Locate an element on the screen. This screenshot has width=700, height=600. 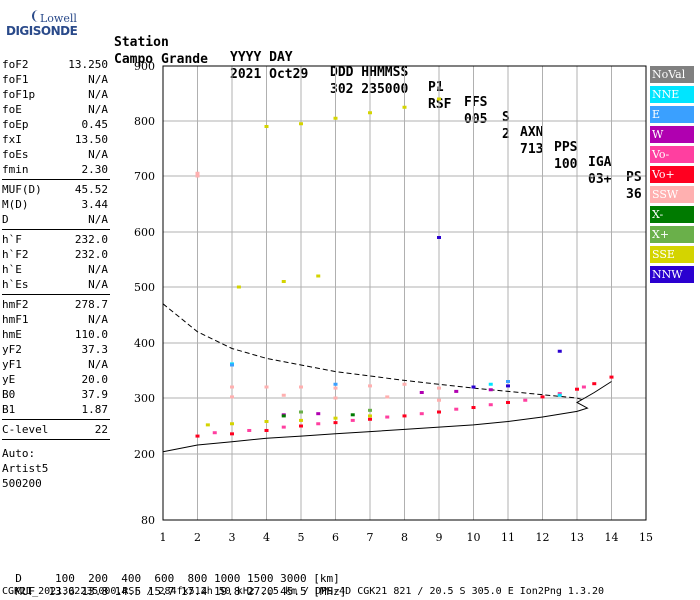
legend-item-sse: SSE is located at coordinates (672, 254).